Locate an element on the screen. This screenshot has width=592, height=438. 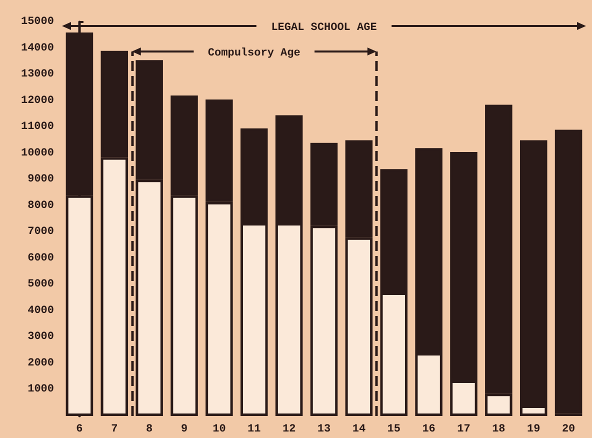
y-tick-label: 4000 is located at coordinates (41, 310).